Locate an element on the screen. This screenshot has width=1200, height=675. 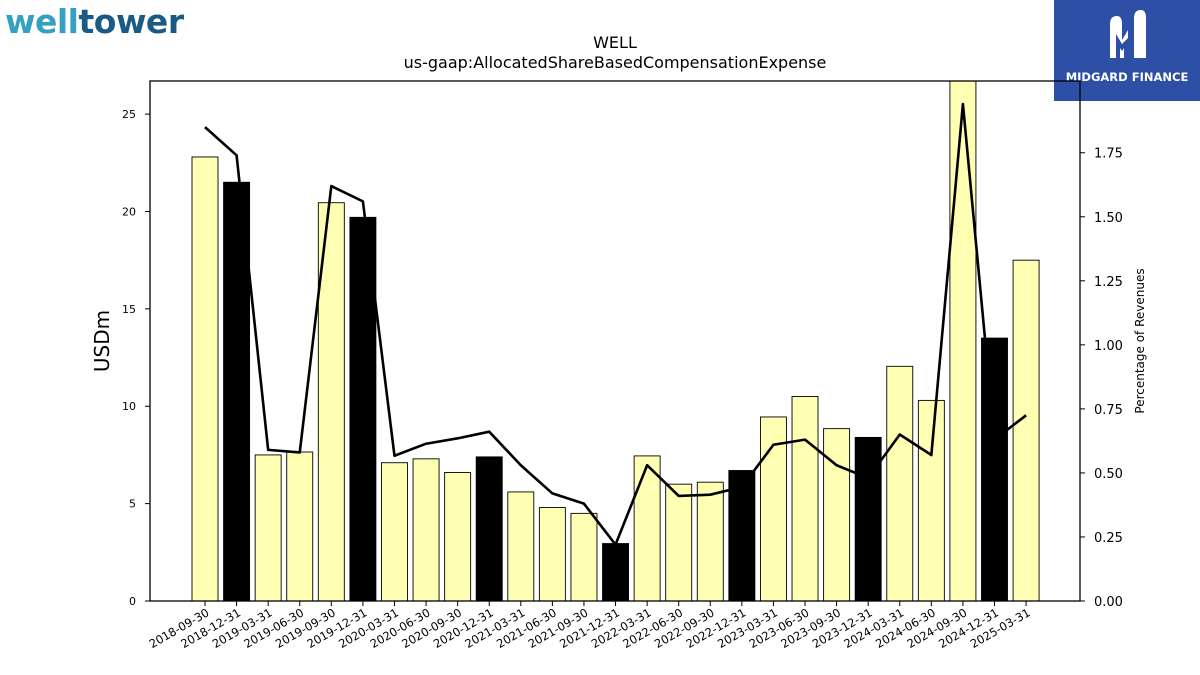
y2-tick-label: 1.75 is located at coordinates (1108, 154).